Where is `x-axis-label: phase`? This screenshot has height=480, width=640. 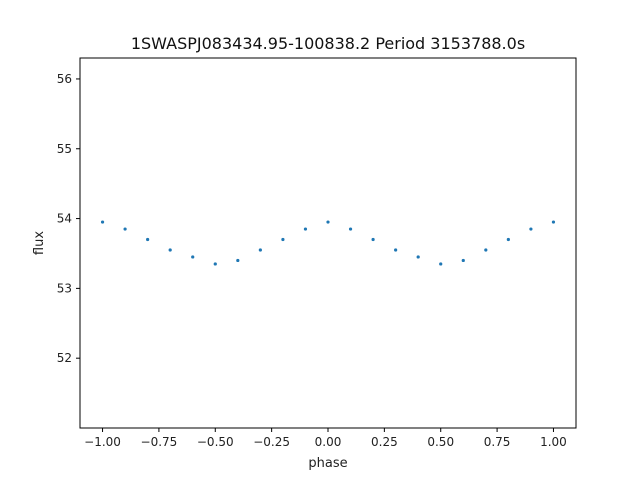
x-axis-label: phase is located at coordinates (327, 463).